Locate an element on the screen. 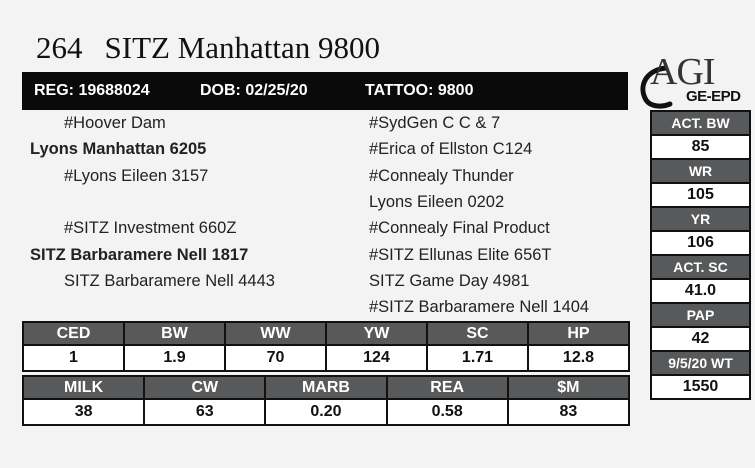  epd-value-cw: 63 is located at coordinates (205, 412).